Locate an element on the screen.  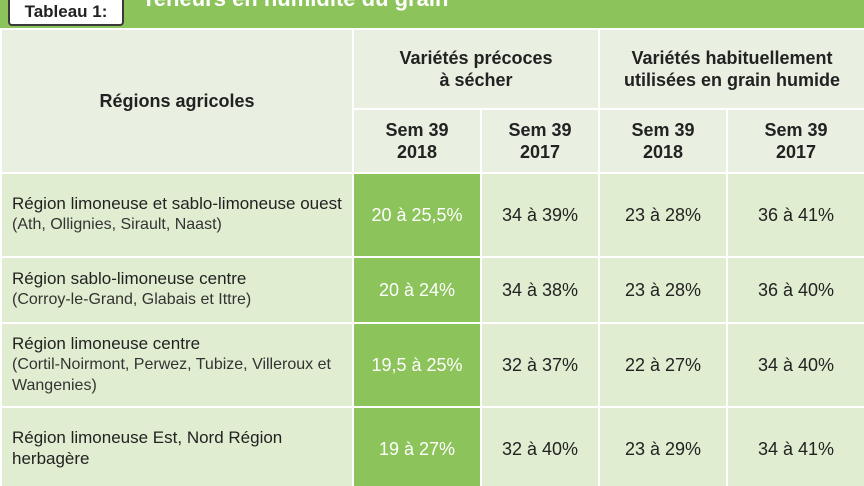
value-cell: 20 à 24% is located at coordinates (417, 290).